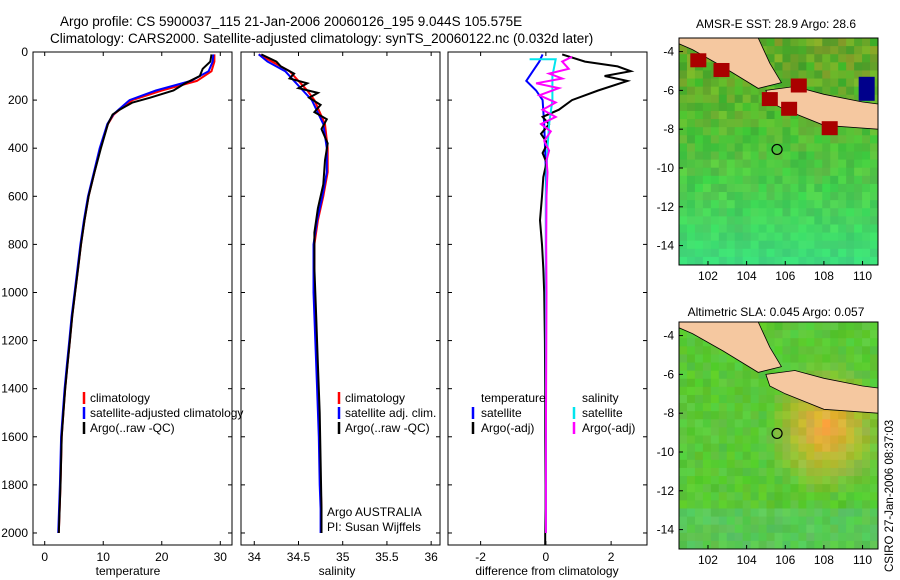 The height and width of the screenshot is (580, 900). What do you see at coordinates (862, 560) in the screenshot?
I see `sla-map-xtick-label: 110` at bounding box center [862, 560].